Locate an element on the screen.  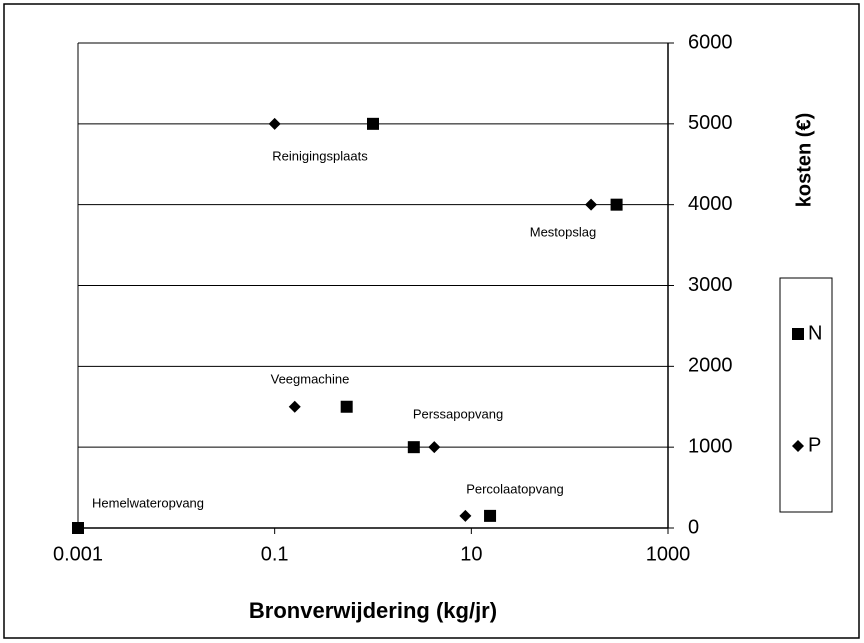
y-tick-label: 4000 is located at coordinates (710, 204).